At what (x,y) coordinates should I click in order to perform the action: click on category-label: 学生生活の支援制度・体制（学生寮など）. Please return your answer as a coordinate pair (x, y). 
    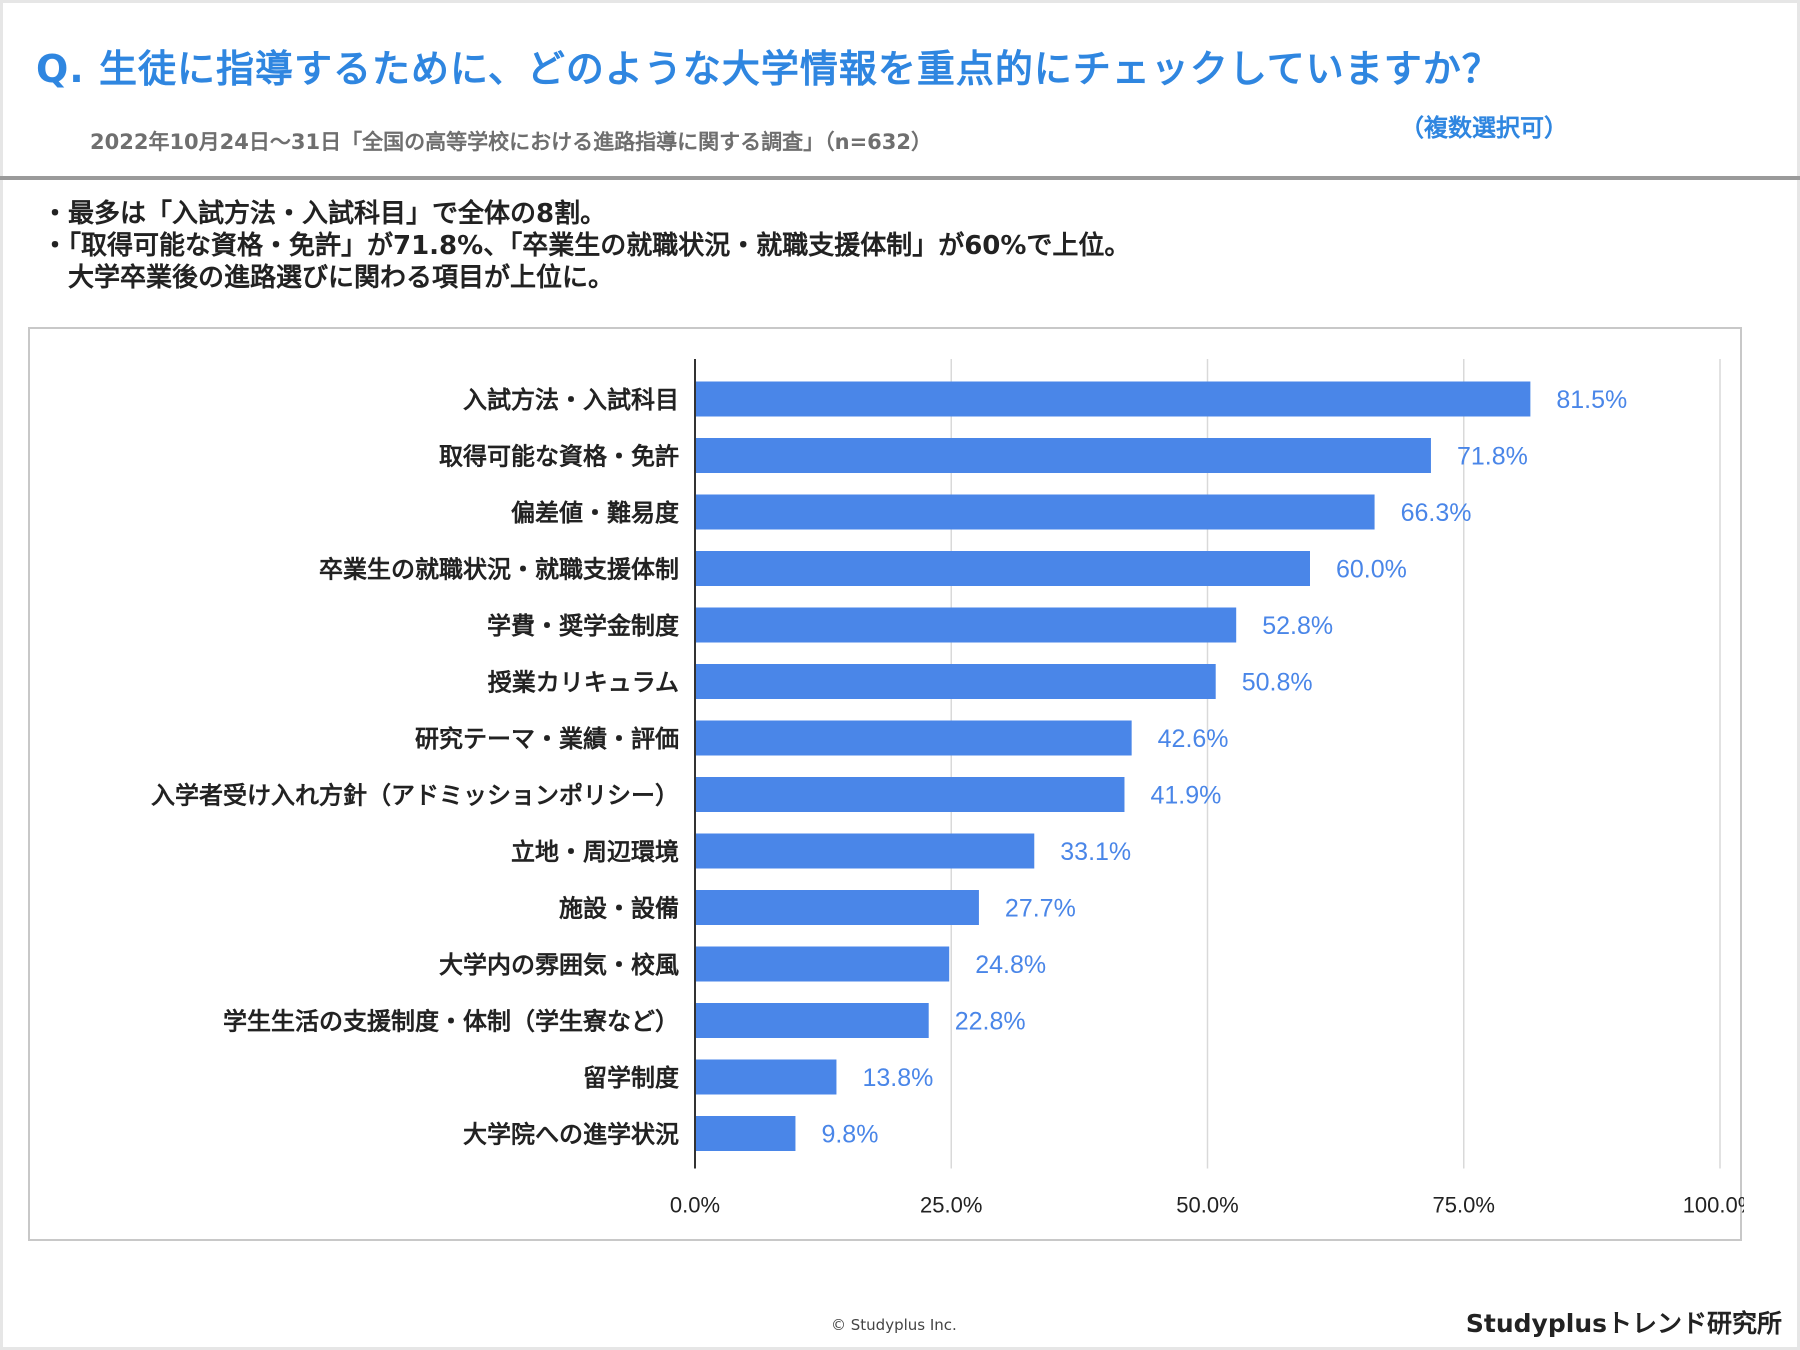
    Looking at the image, I should click on (451, 1022).